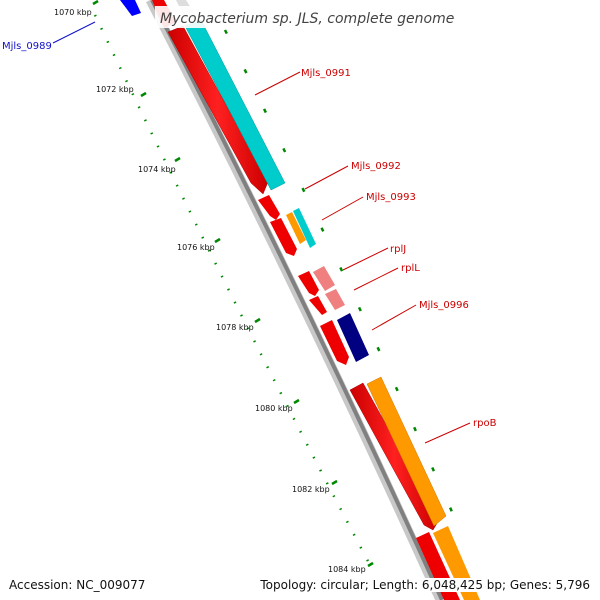 The width and height of the screenshot is (600, 600). I want to click on accession-text: Accession: NC_009077, so click(77, 585).